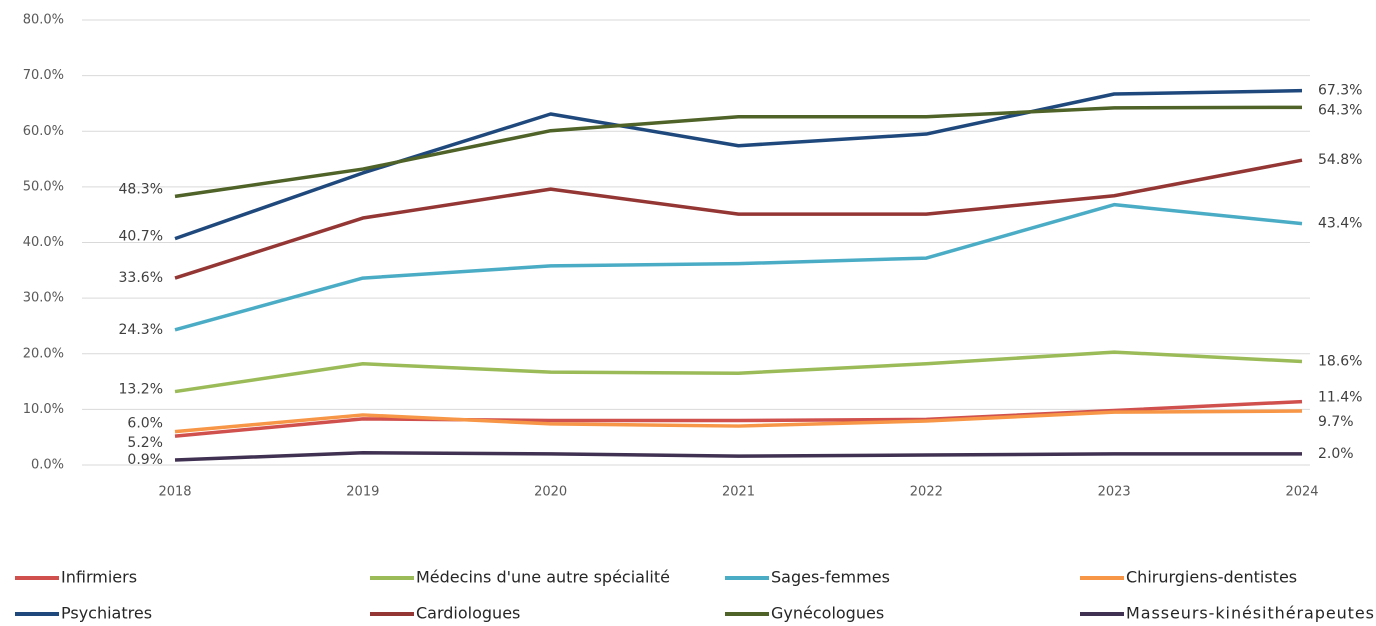 This screenshot has width=1376, height=626. What do you see at coordinates (145, 443) in the screenshot?
I see `data-label: 5.2%` at bounding box center [145, 443].